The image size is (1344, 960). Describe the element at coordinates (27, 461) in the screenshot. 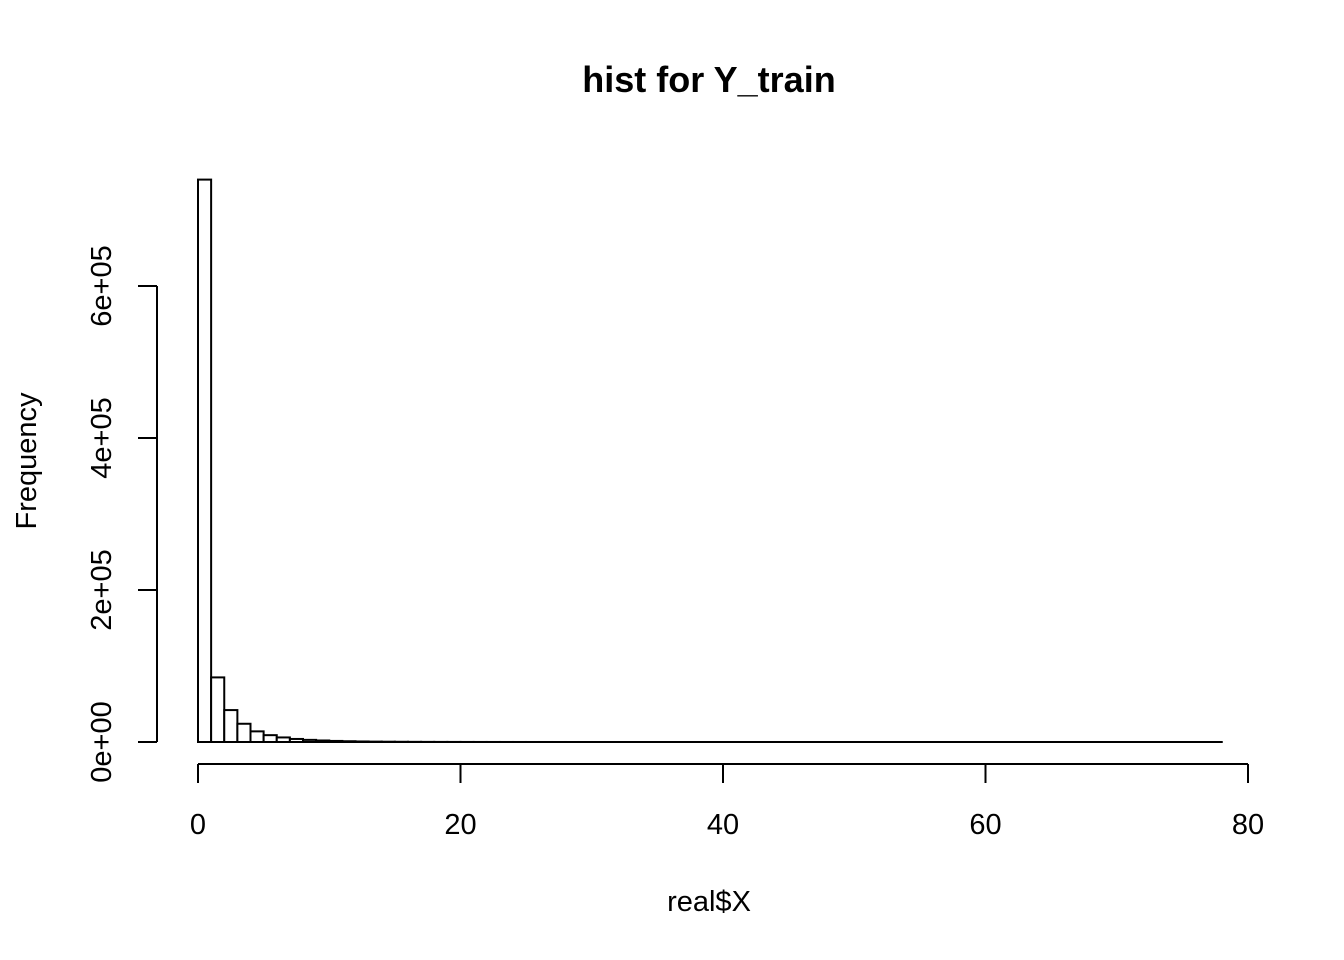

I see `y-axis-label: Frequency` at that location.